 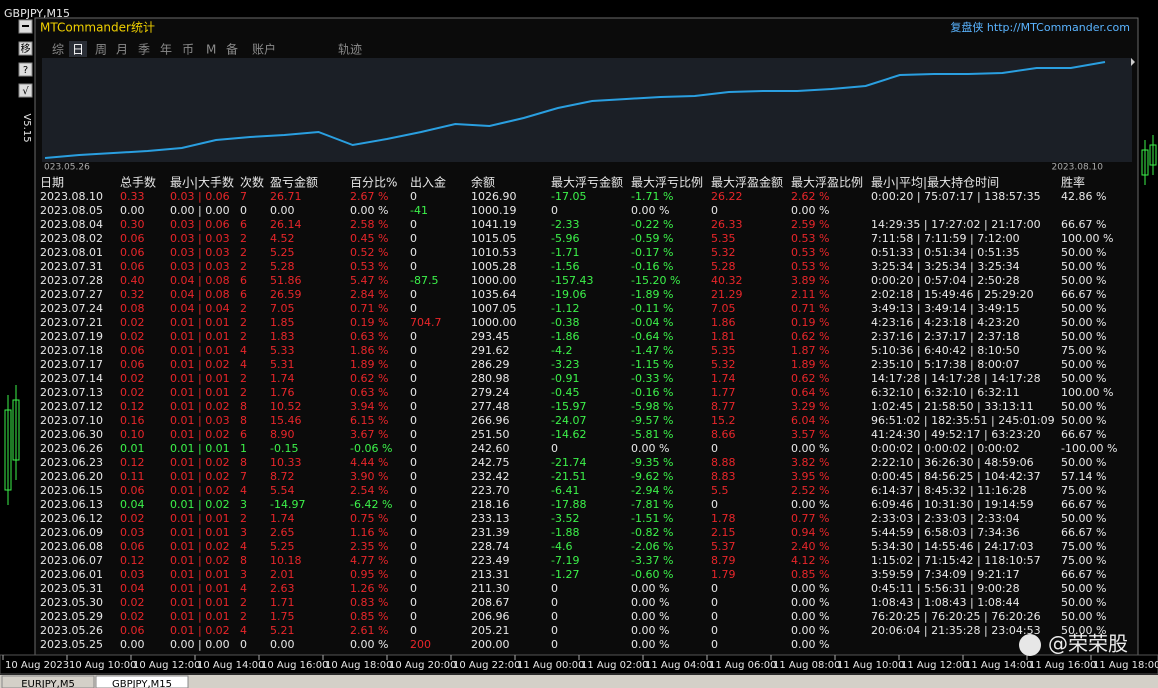 I want to click on tab: 年, so click(x=166, y=50).